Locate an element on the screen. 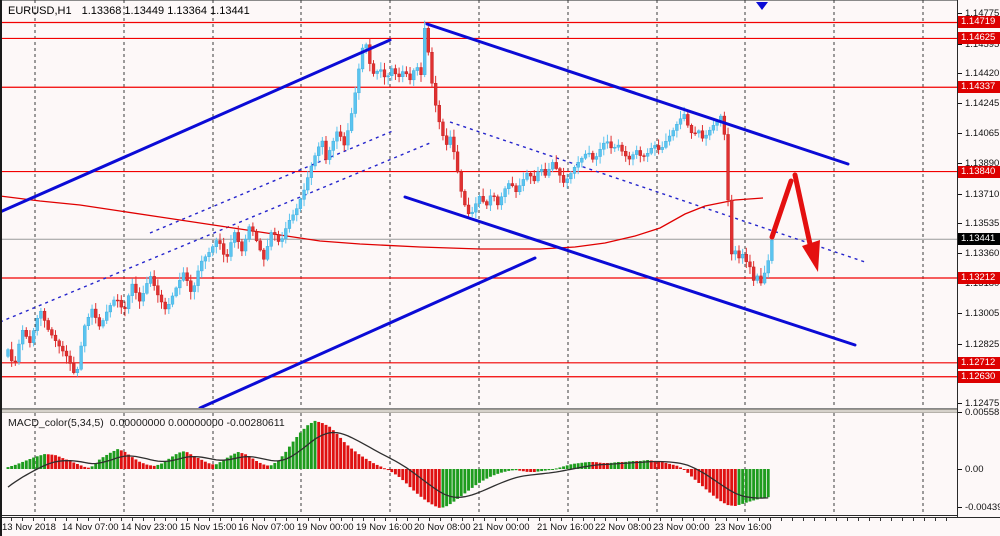  symbol-period-label: EURUSD,H1 is located at coordinates (40, 11).